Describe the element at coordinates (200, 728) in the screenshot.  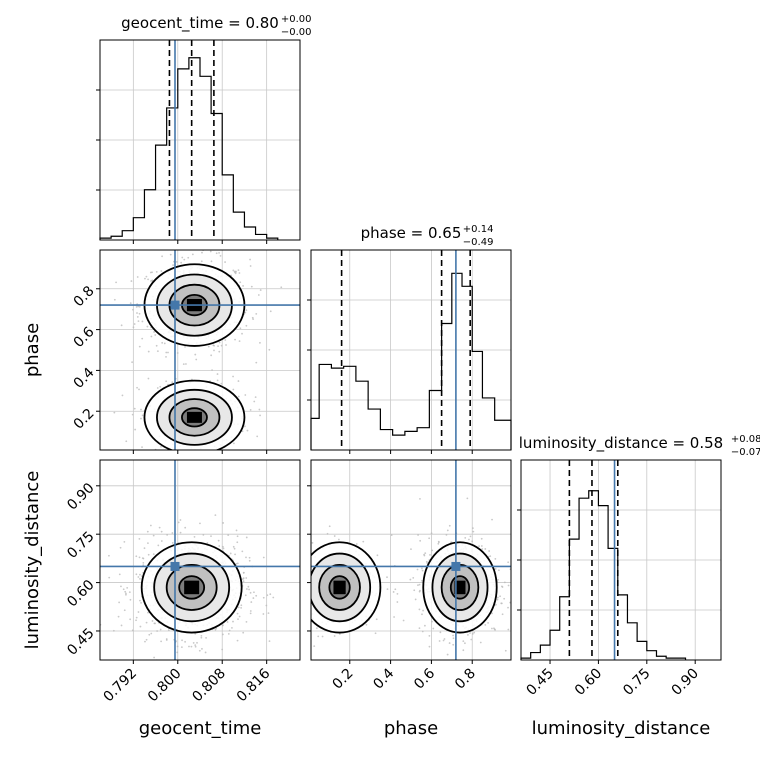
I see `x-axis-label-geocent_time: geocent_time` at that location.